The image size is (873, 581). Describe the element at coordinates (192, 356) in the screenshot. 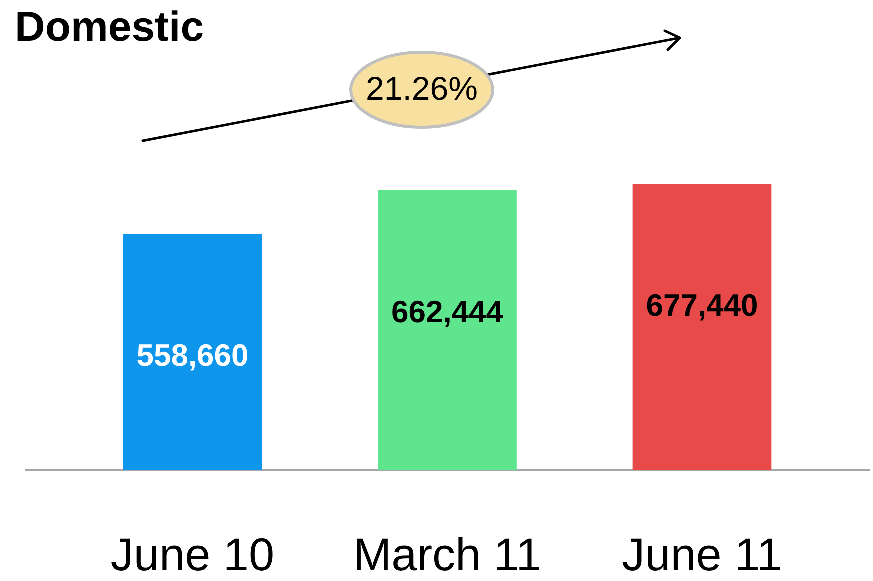

I see `data-label: 558,660` at that location.